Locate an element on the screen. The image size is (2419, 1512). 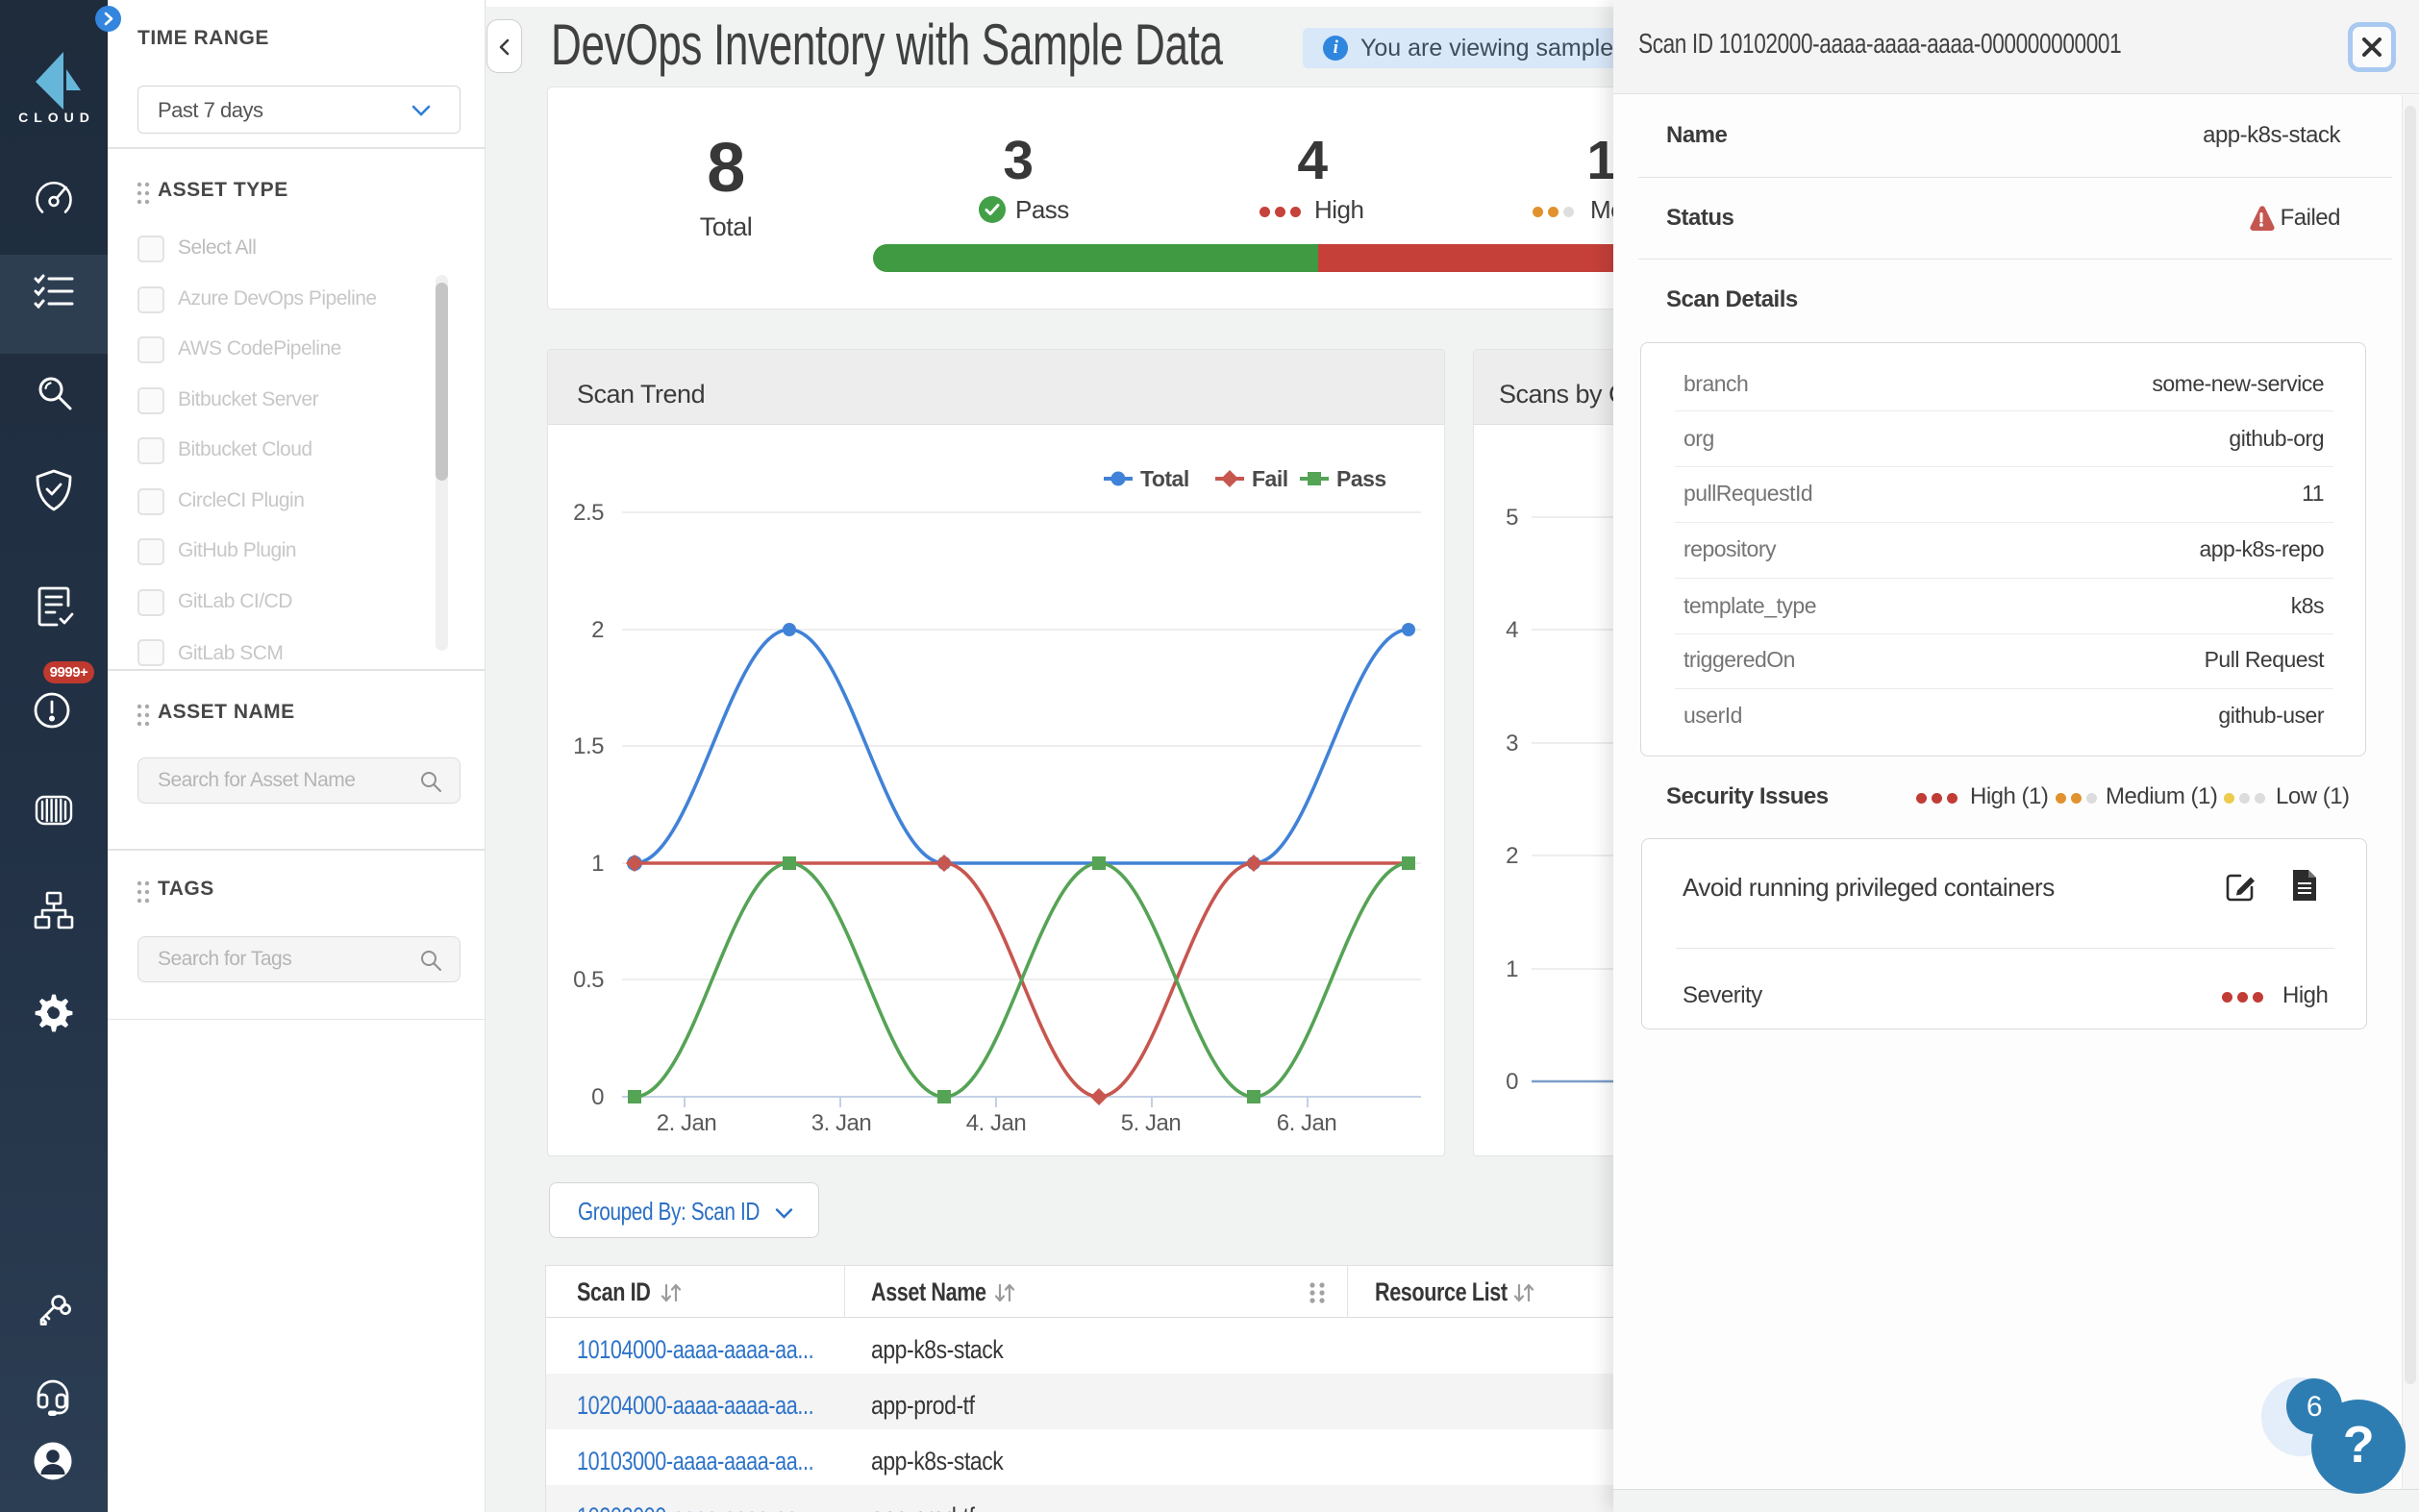
svg-text: 4 is located at coordinates (1512, 630).